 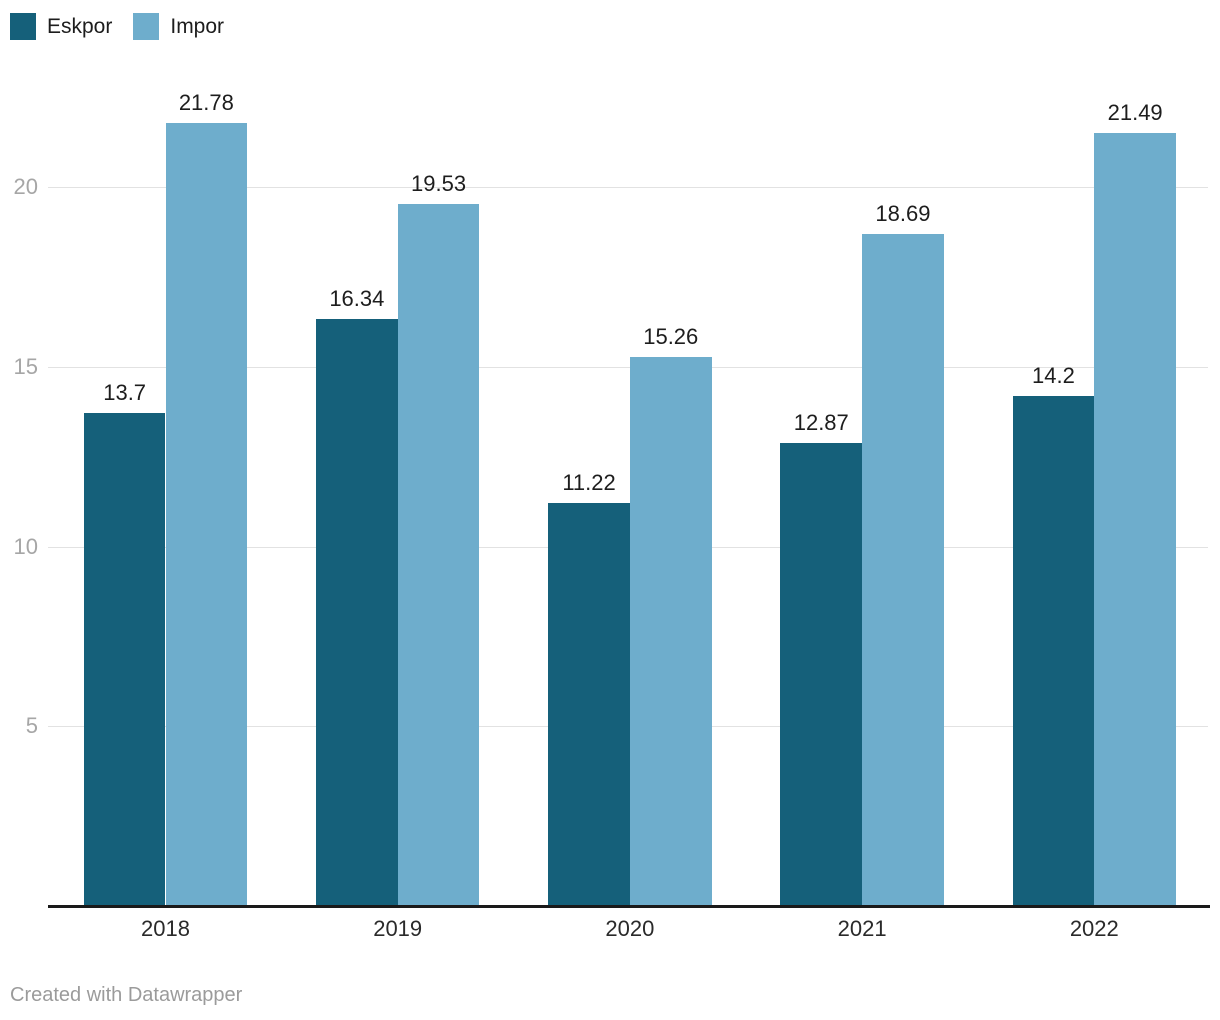 I want to click on bar-eskpor-2018, so click(x=124, y=659).